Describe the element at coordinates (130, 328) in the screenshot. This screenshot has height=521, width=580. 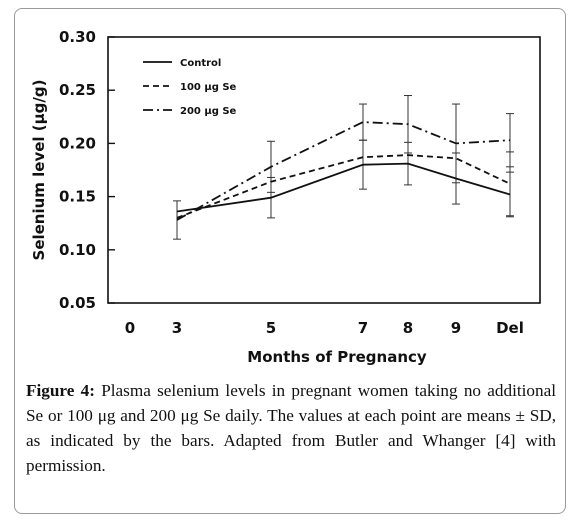
I see `x-tick-label: 0` at that location.